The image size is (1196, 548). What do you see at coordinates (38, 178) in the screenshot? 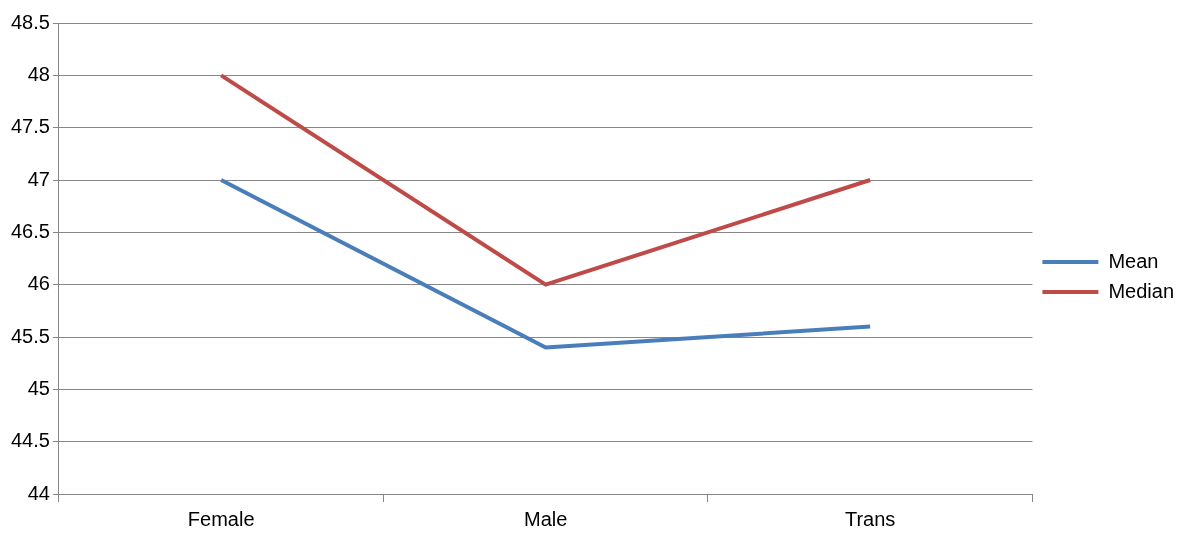
I see `y-tick-label: 47` at bounding box center [38, 178].